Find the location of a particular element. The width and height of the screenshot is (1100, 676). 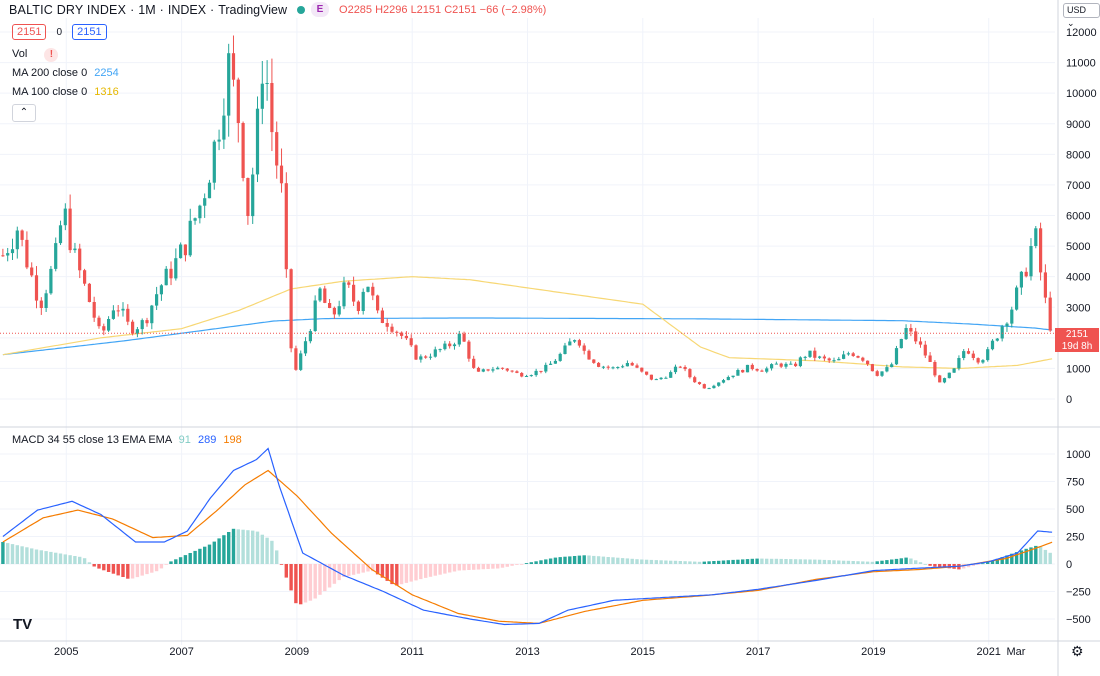

collapse-legend-button: ⌃ is located at coordinates (24, 113).